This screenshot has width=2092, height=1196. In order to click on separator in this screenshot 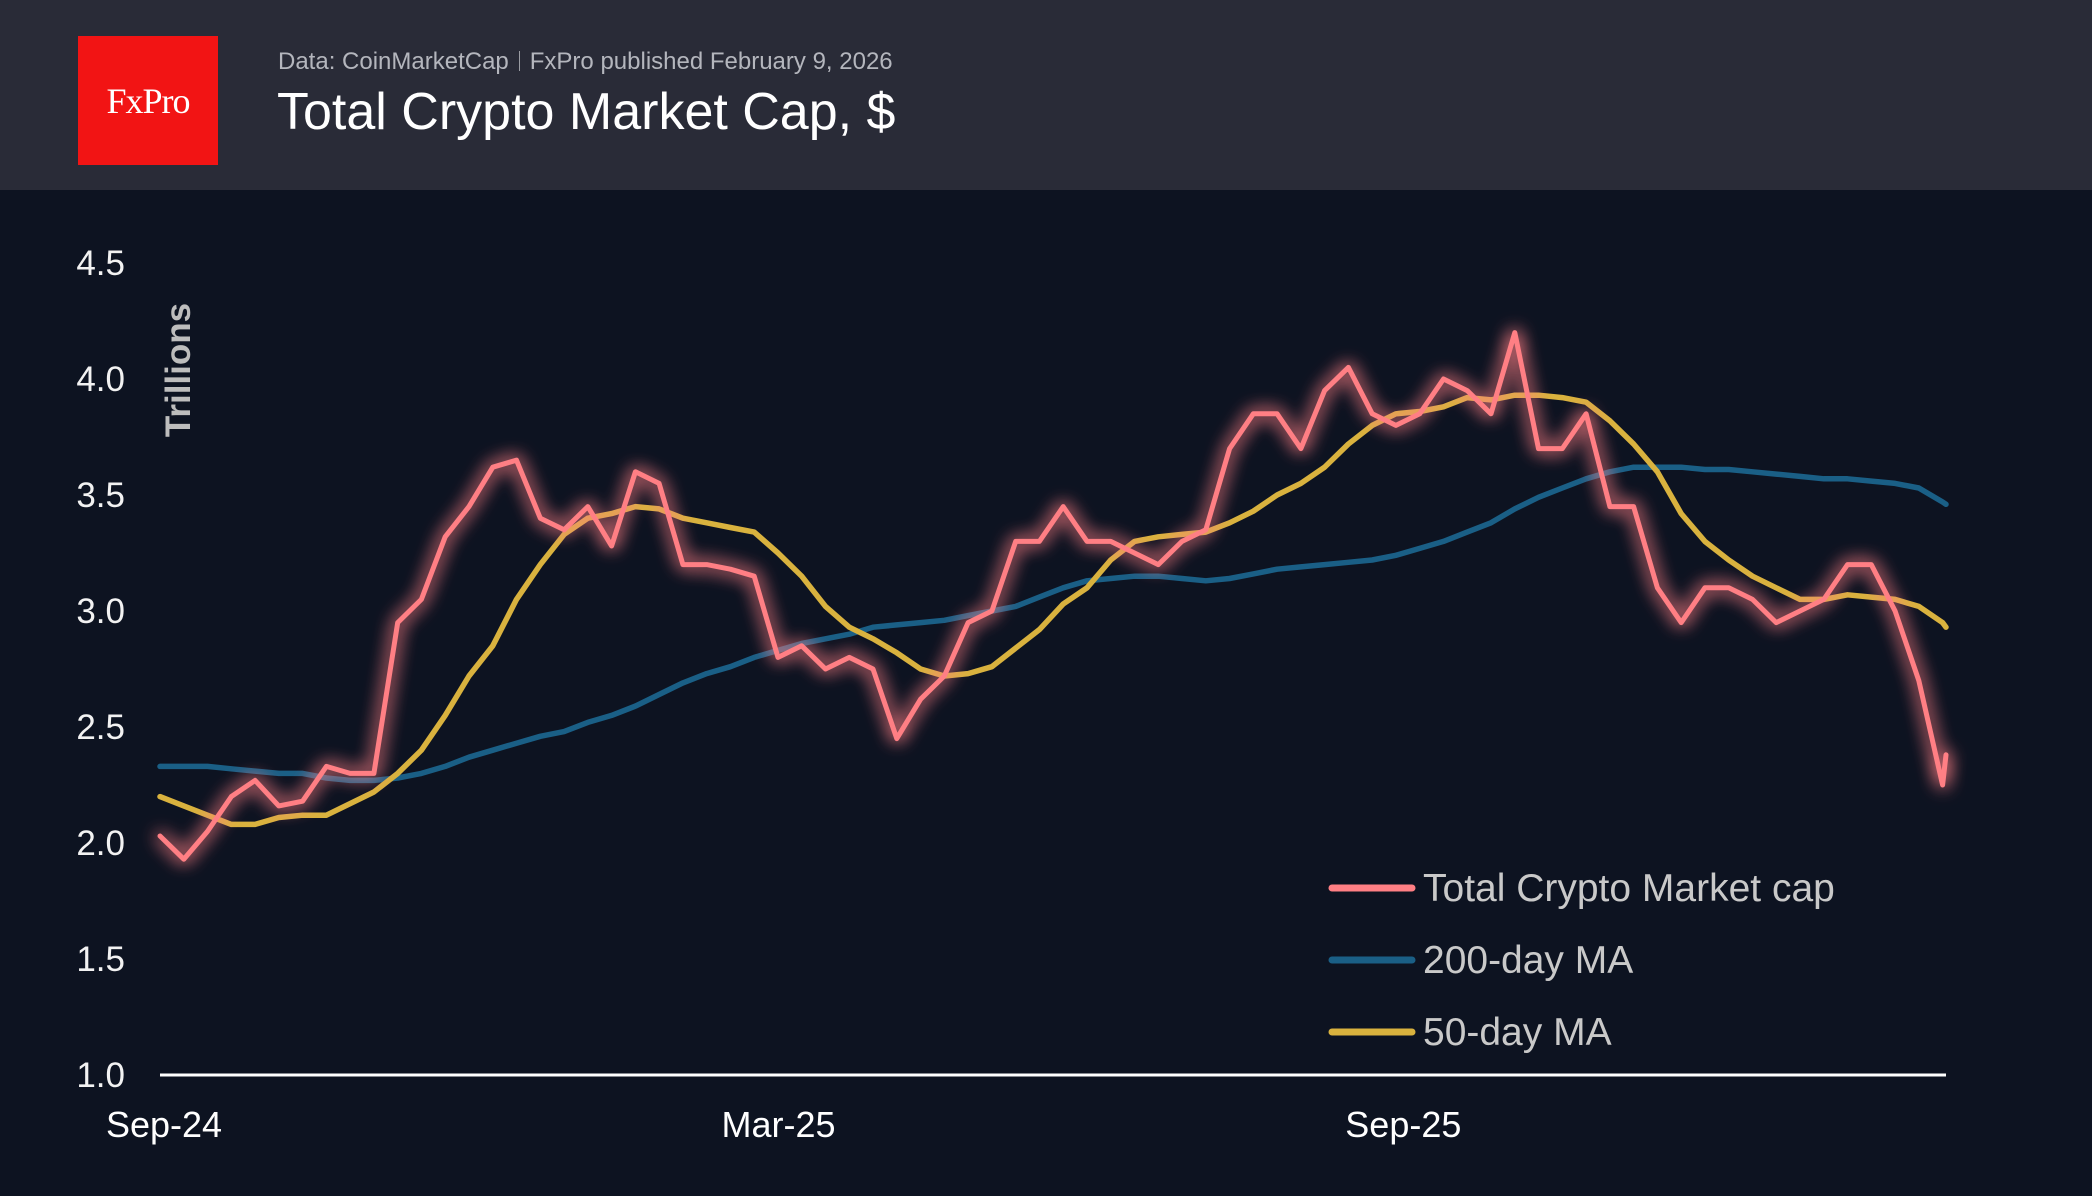, I will do `click(519, 61)`.